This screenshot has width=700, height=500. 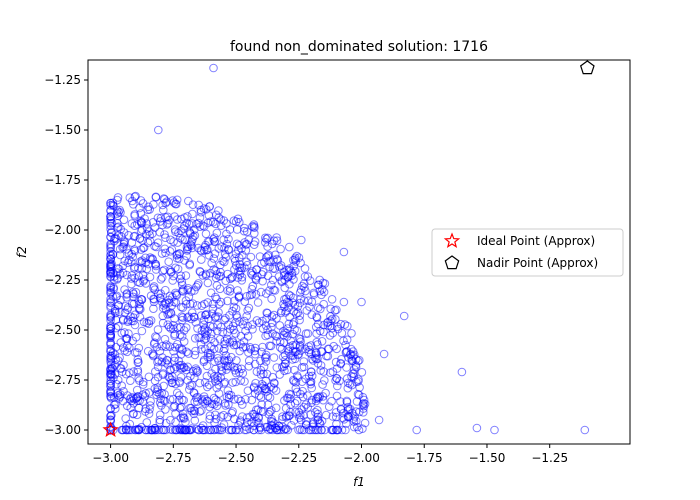 I want to click on legend-marker-ideal-star, so click(x=452, y=240).